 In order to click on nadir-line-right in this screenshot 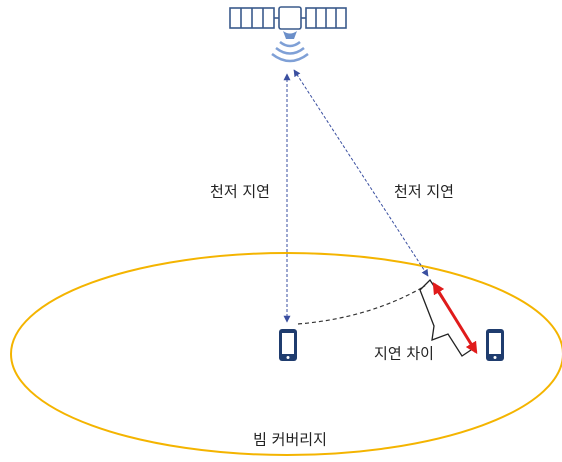, I will do `click(361, 173)`.